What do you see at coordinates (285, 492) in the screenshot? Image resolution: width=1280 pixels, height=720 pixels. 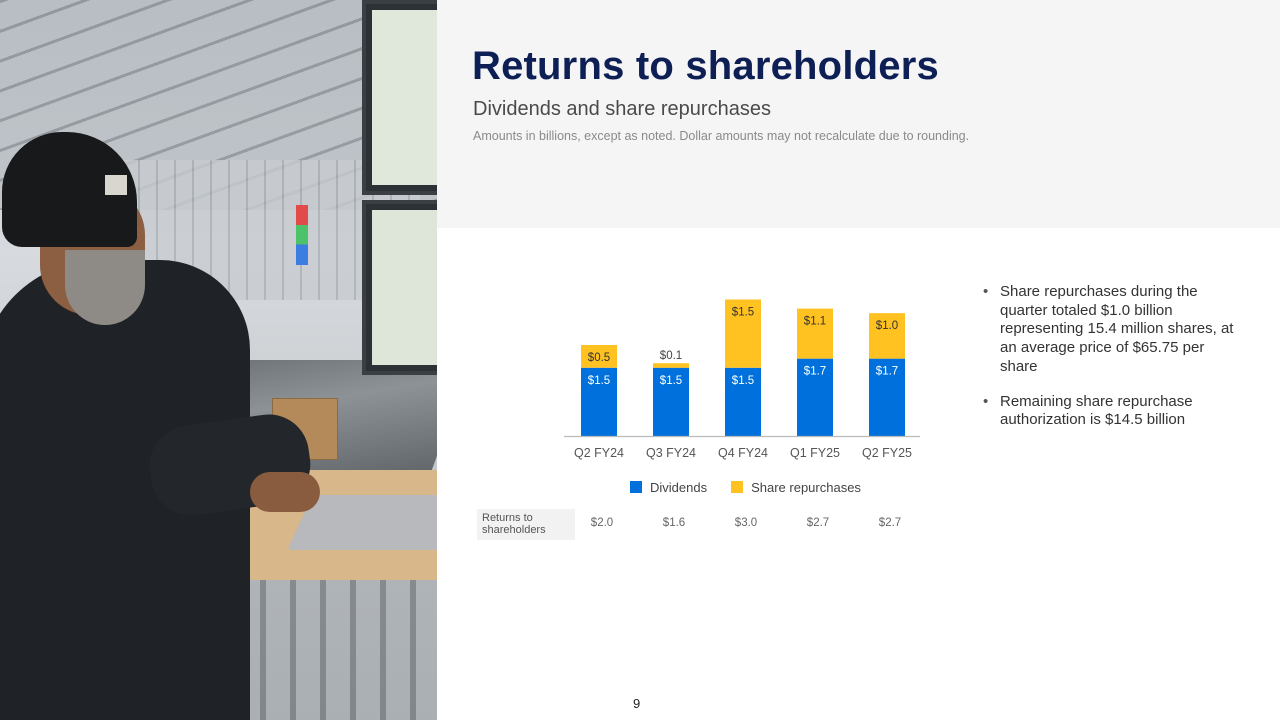 I see `worker-hand` at bounding box center [285, 492].